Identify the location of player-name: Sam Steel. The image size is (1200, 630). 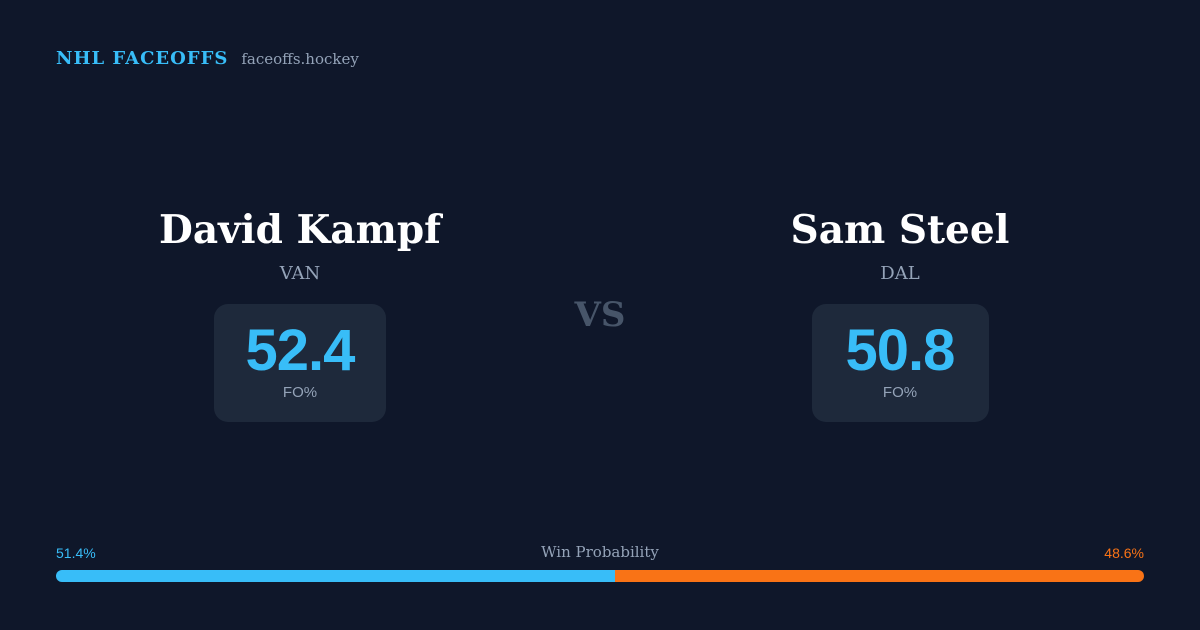
(900, 230).